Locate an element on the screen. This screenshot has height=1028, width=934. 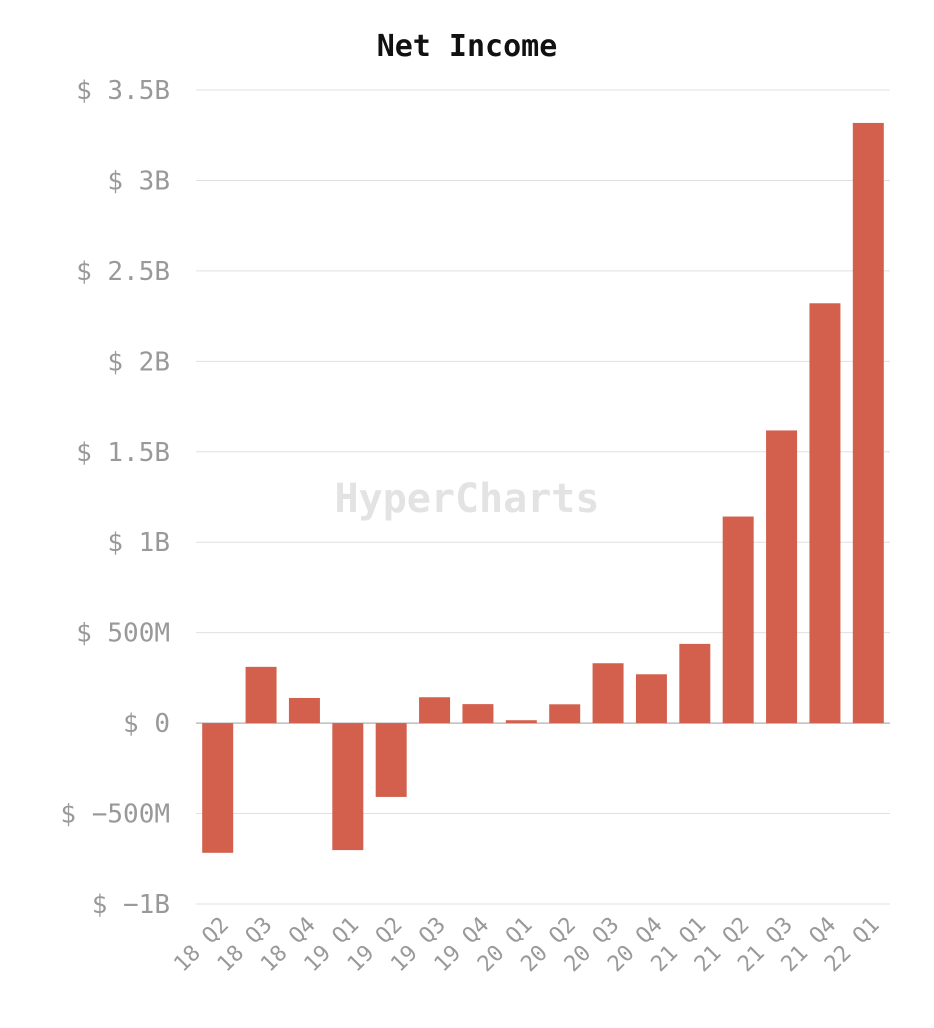
watermark: HyperCharts is located at coordinates (467, 499).